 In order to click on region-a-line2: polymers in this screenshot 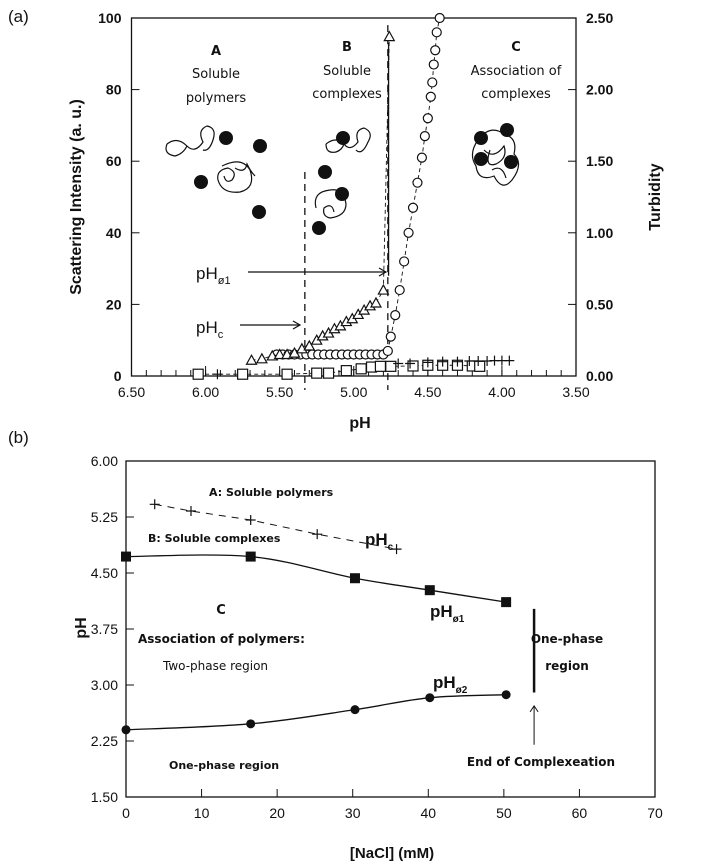, I will do `click(216, 98)`.